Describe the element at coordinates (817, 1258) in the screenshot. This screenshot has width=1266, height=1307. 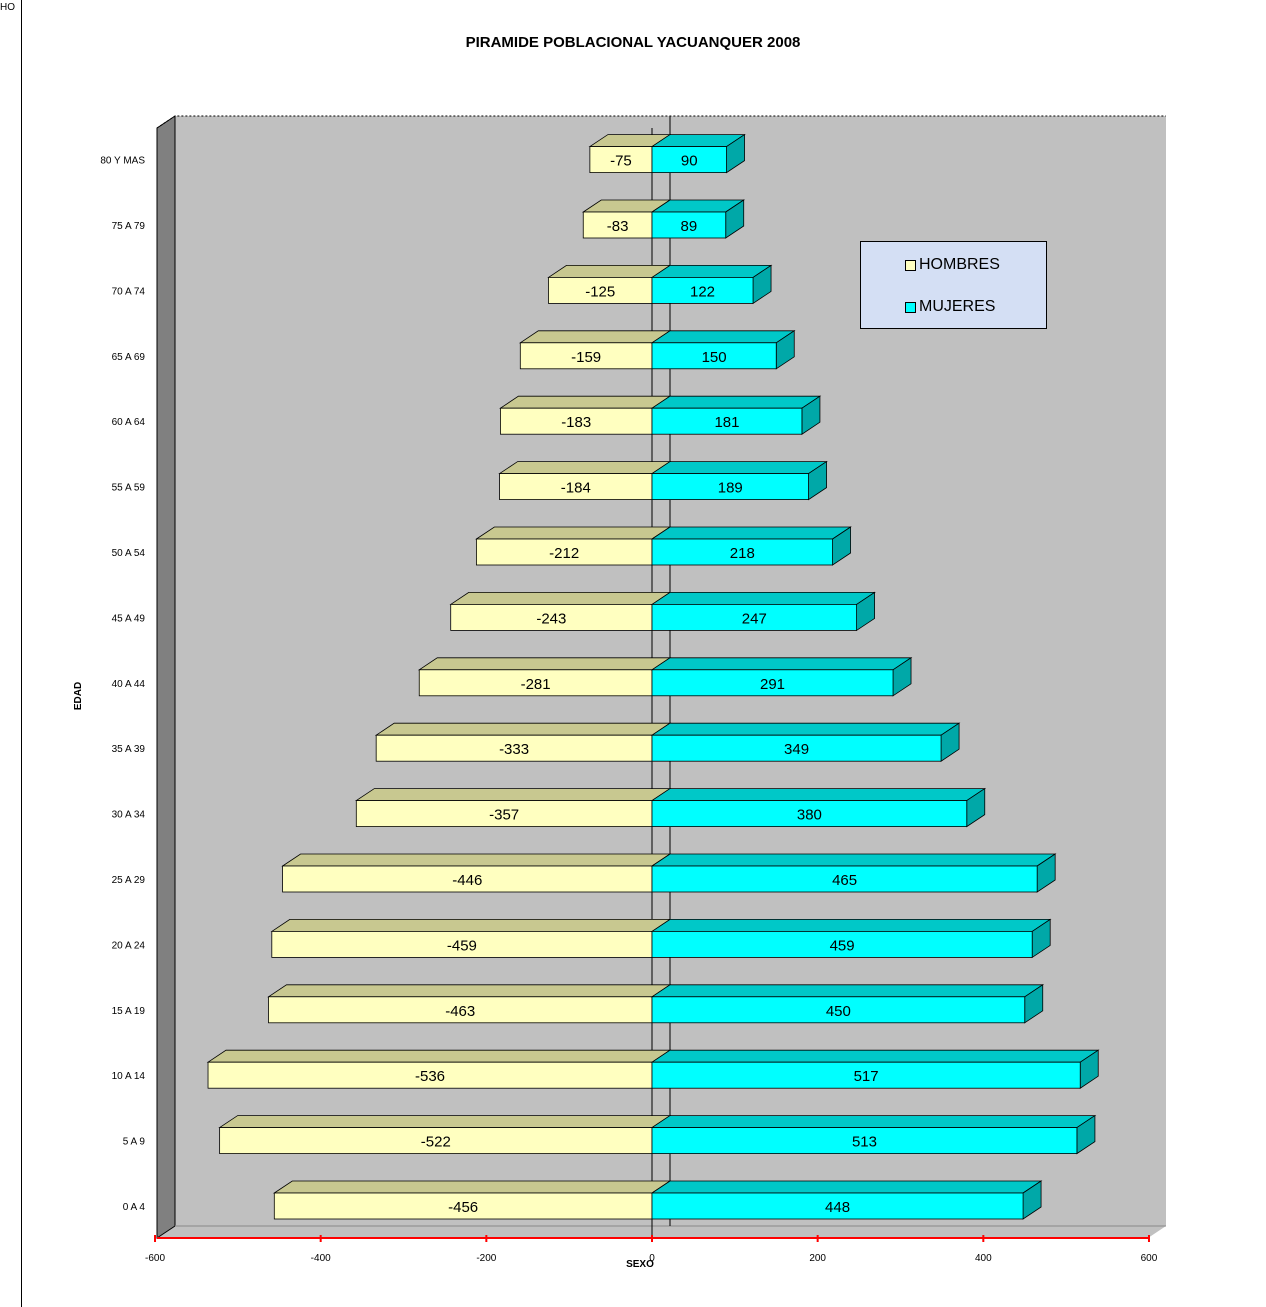
I see `x-tick-label: 200` at that location.